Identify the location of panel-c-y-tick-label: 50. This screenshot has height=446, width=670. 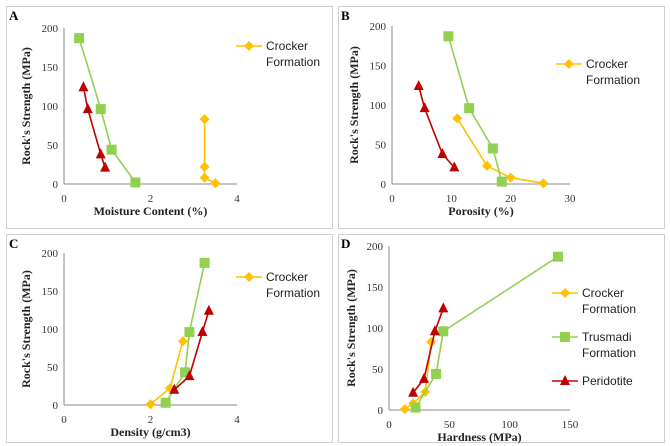
(53, 368).